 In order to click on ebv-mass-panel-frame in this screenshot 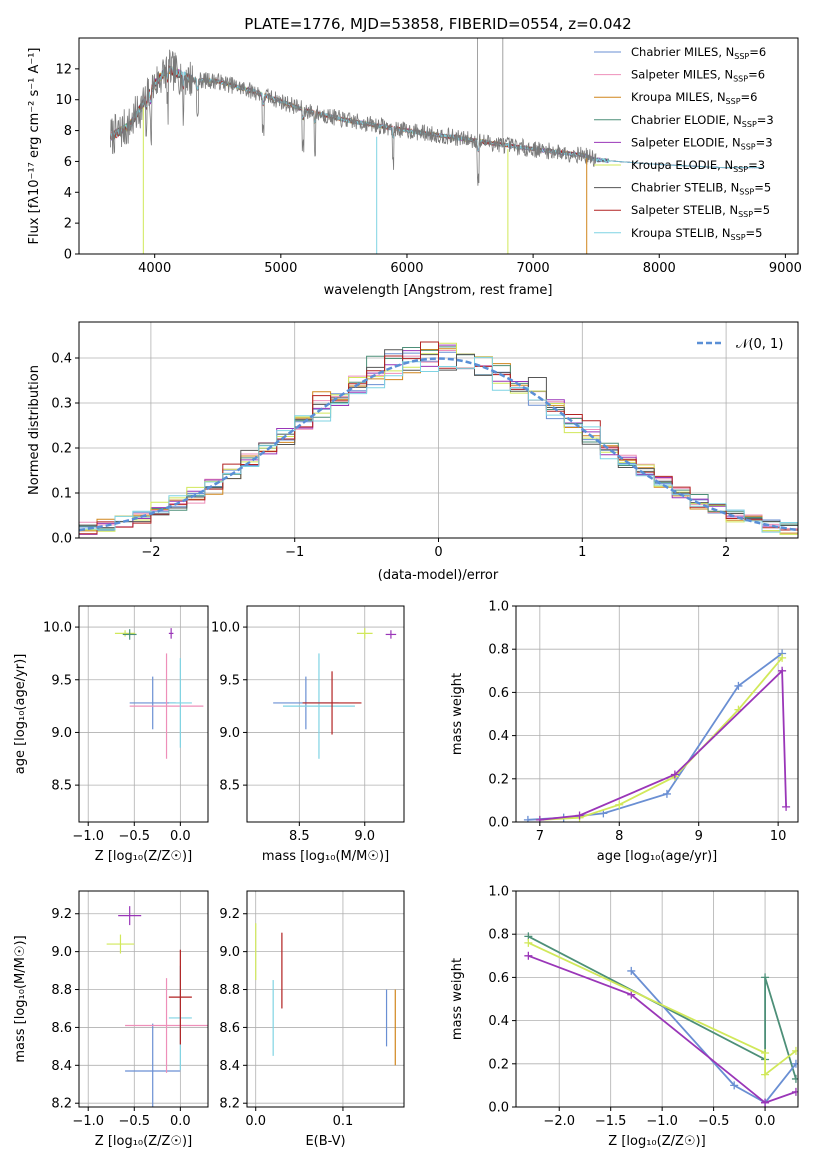, I will do `click(325, 999)`.